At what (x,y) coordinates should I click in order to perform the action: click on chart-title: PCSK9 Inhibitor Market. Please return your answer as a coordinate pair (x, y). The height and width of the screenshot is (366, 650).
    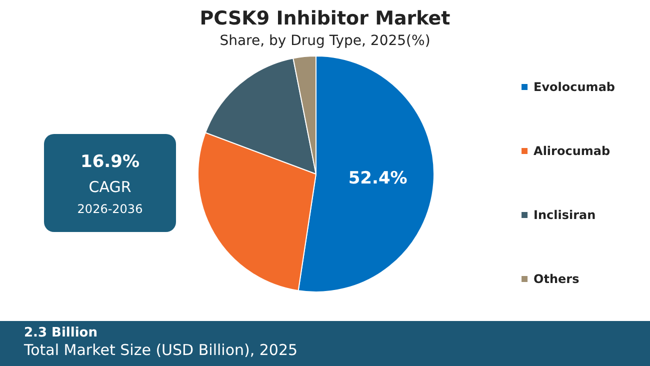
    Looking at the image, I should click on (325, 19).